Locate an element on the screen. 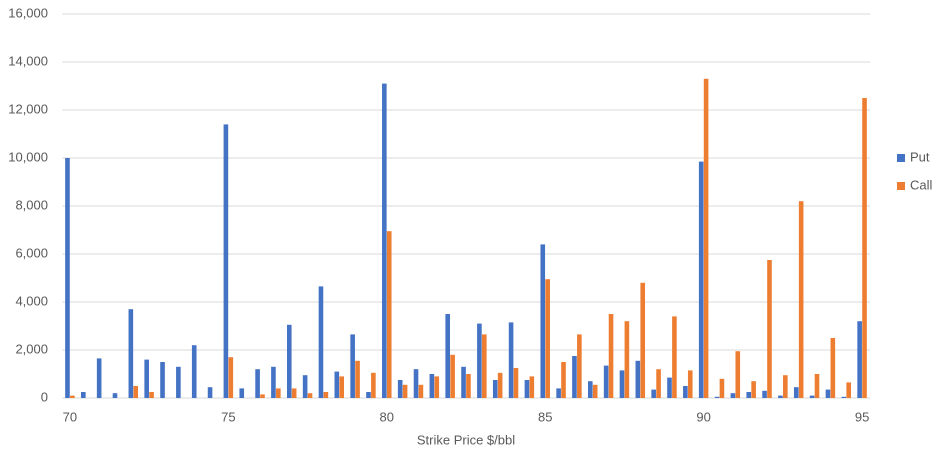 This screenshot has width=940, height=457. legend-swatch is located at coordinates (901, 186).